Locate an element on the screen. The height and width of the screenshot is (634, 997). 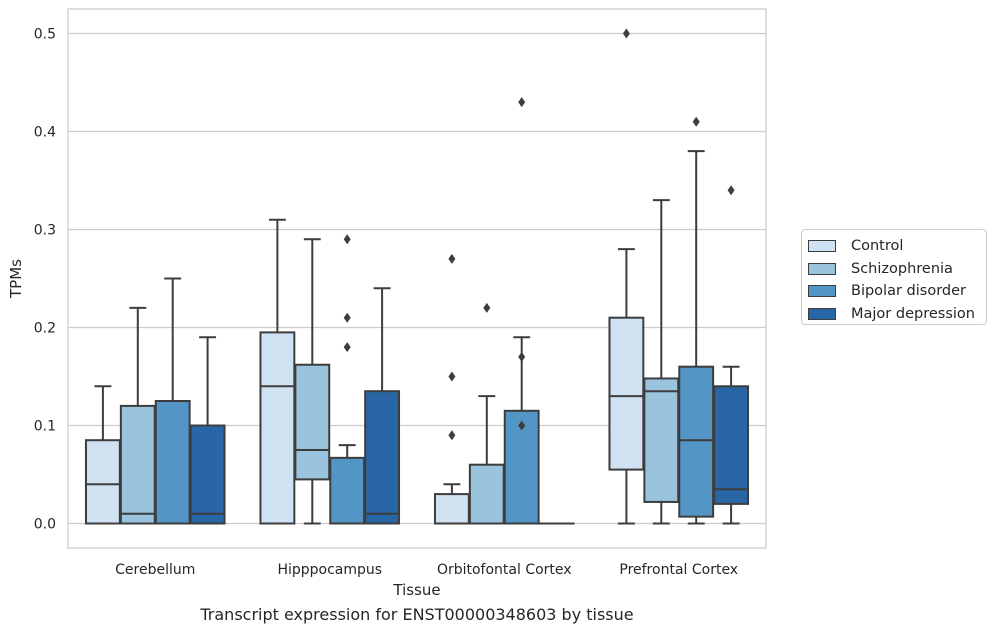
legend-item: Bipolar disorder is located at coordinates (897, 291).